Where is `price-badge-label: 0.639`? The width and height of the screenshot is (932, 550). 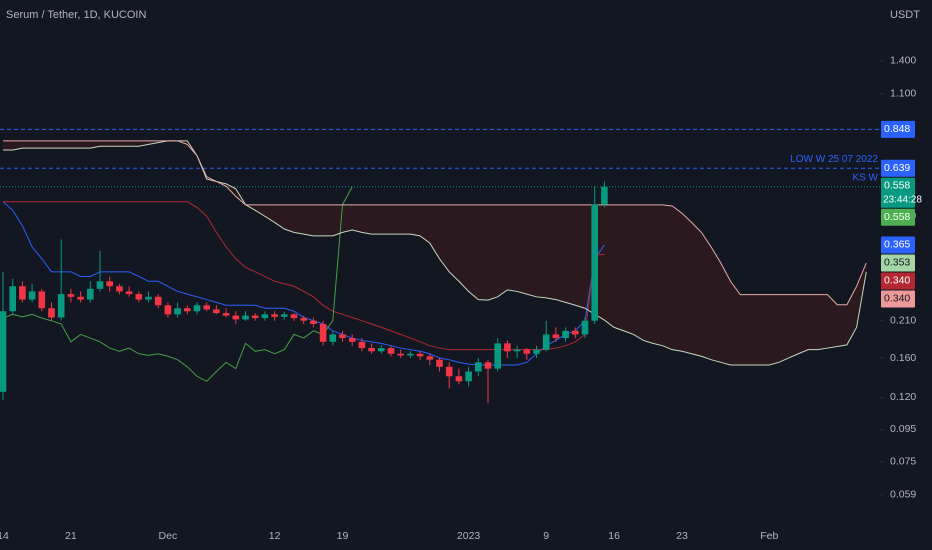
price-badge-label: 0.639 is located at coordinates (897, 168).